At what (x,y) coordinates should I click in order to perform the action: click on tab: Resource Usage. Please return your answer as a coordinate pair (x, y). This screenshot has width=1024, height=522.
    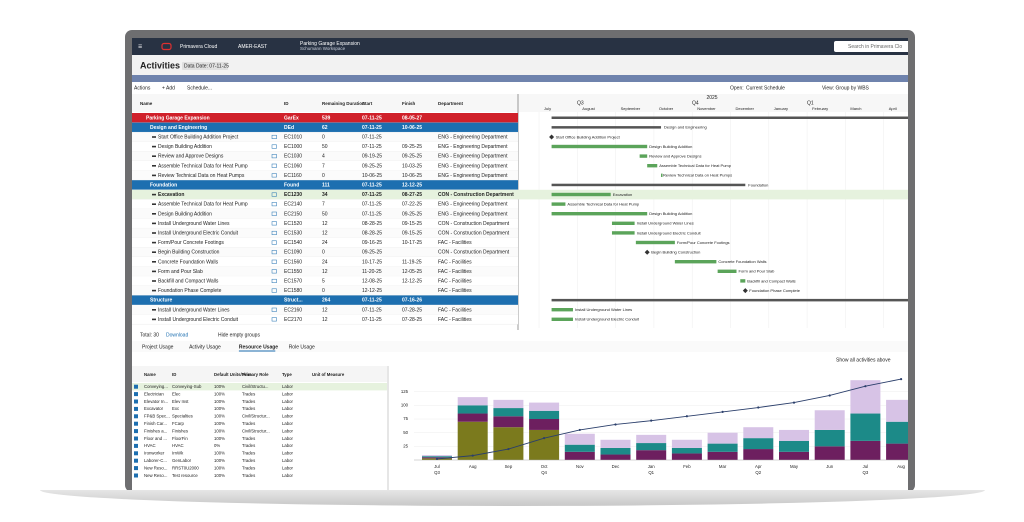
    Looking at the image, I should click on (258, 347).